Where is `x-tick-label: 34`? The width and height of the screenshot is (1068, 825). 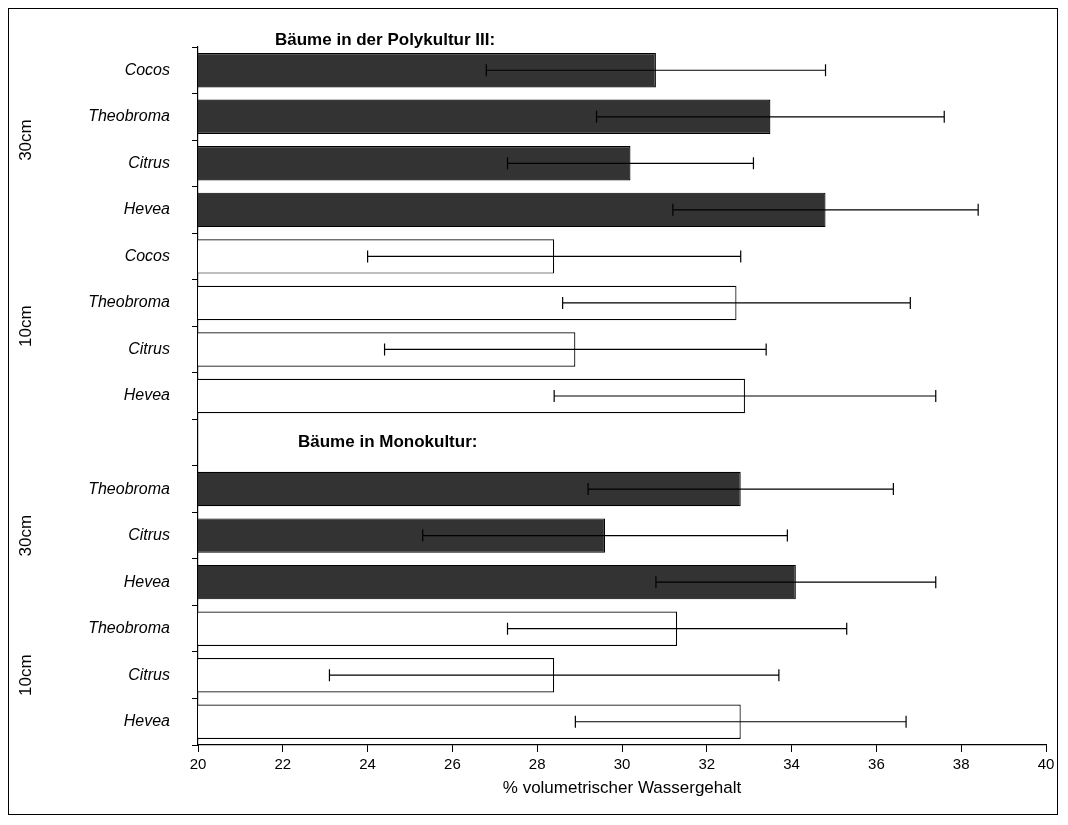
x-tick-label: 34 is located at coordinates (791, 764).